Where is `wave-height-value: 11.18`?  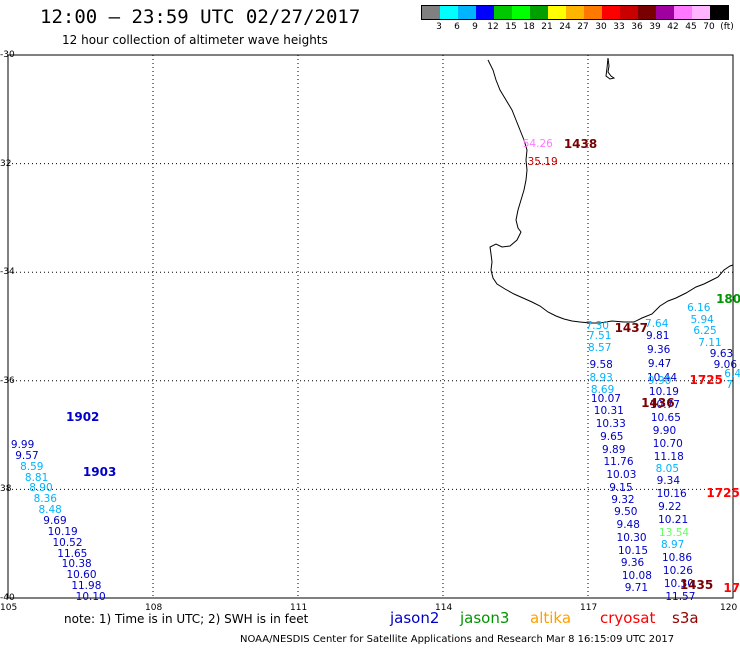 wave-height-value: 11.18 is located at coordinates (668, 456).